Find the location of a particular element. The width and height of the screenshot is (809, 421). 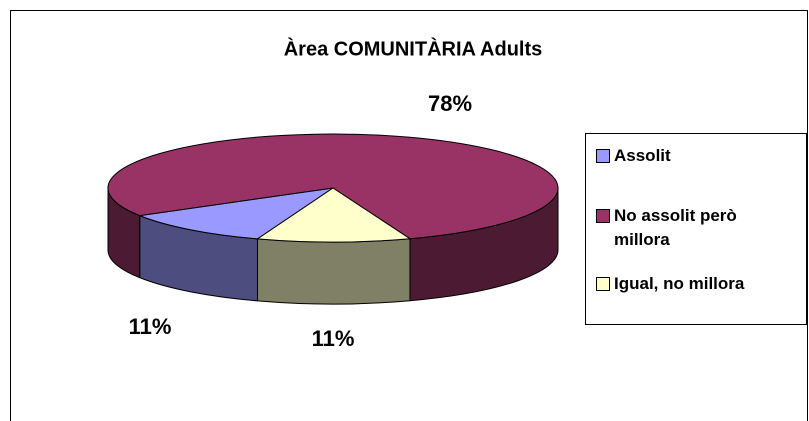

legend-label: Igual, no millora is located at coordinates (679, 283).